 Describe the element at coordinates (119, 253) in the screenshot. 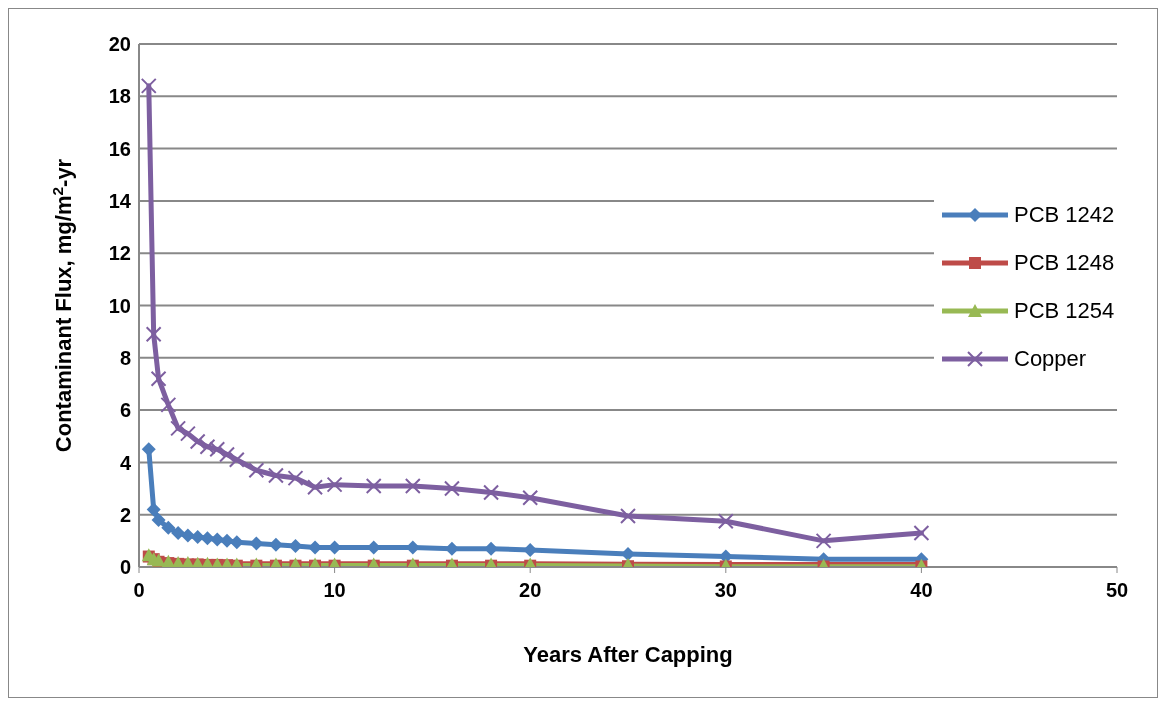

I see `y-tick-label: 12` at that location.